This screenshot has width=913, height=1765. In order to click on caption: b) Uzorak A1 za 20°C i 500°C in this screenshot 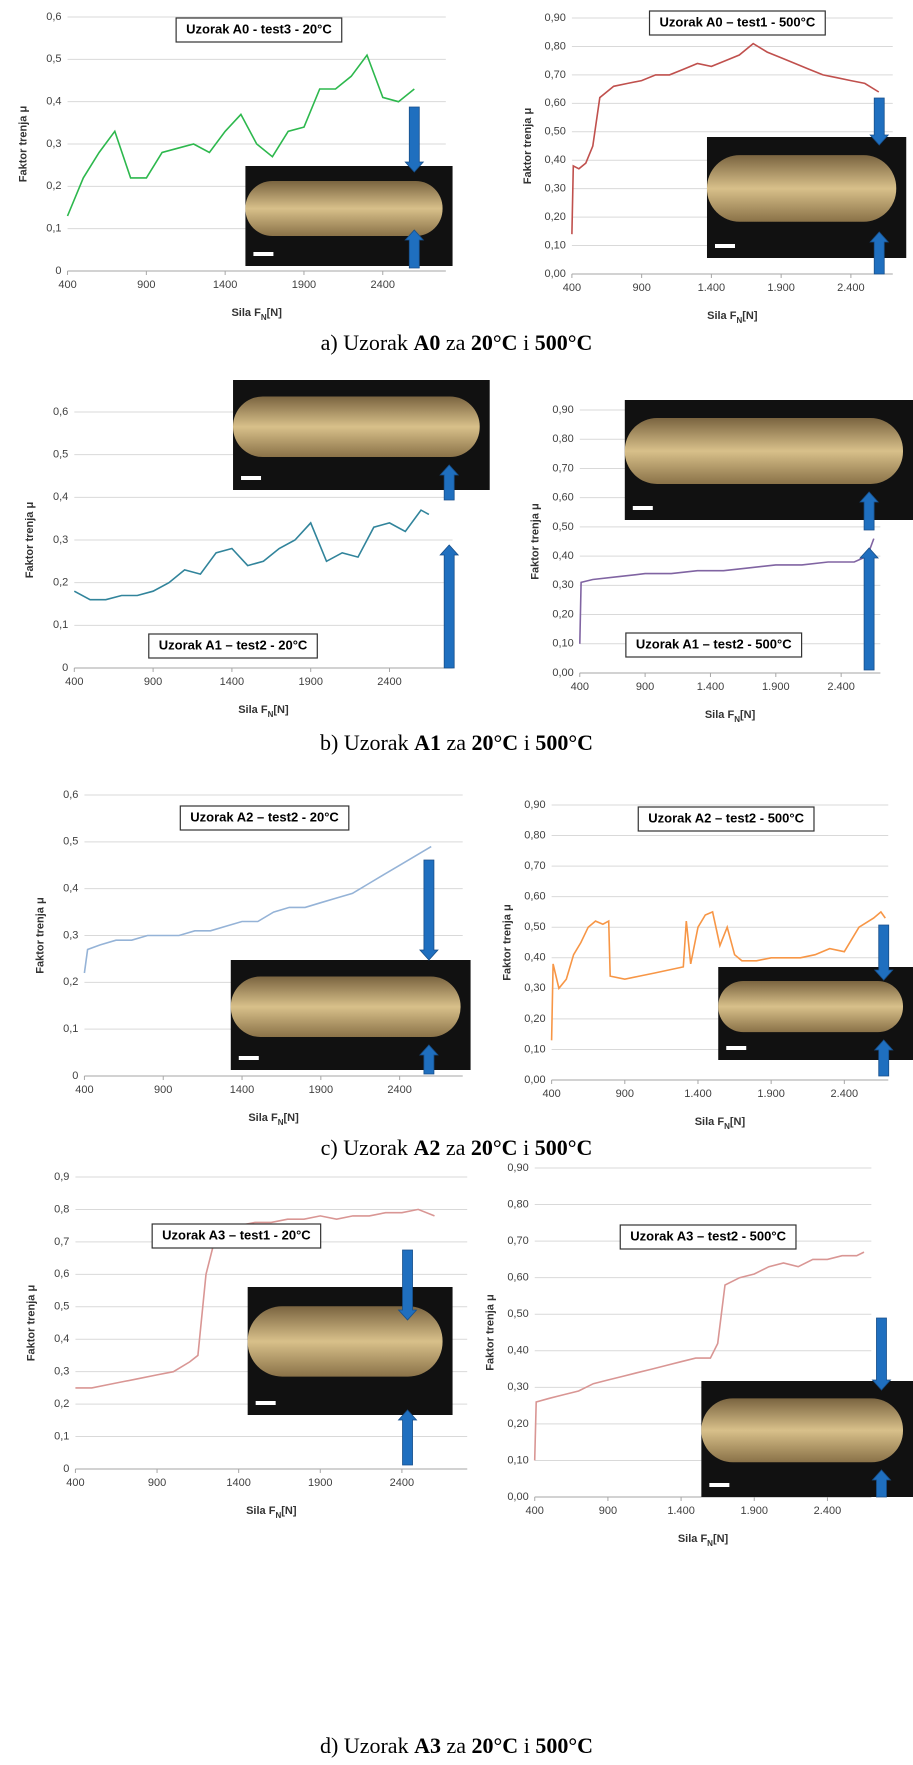, I will do `click(456, 742)`.